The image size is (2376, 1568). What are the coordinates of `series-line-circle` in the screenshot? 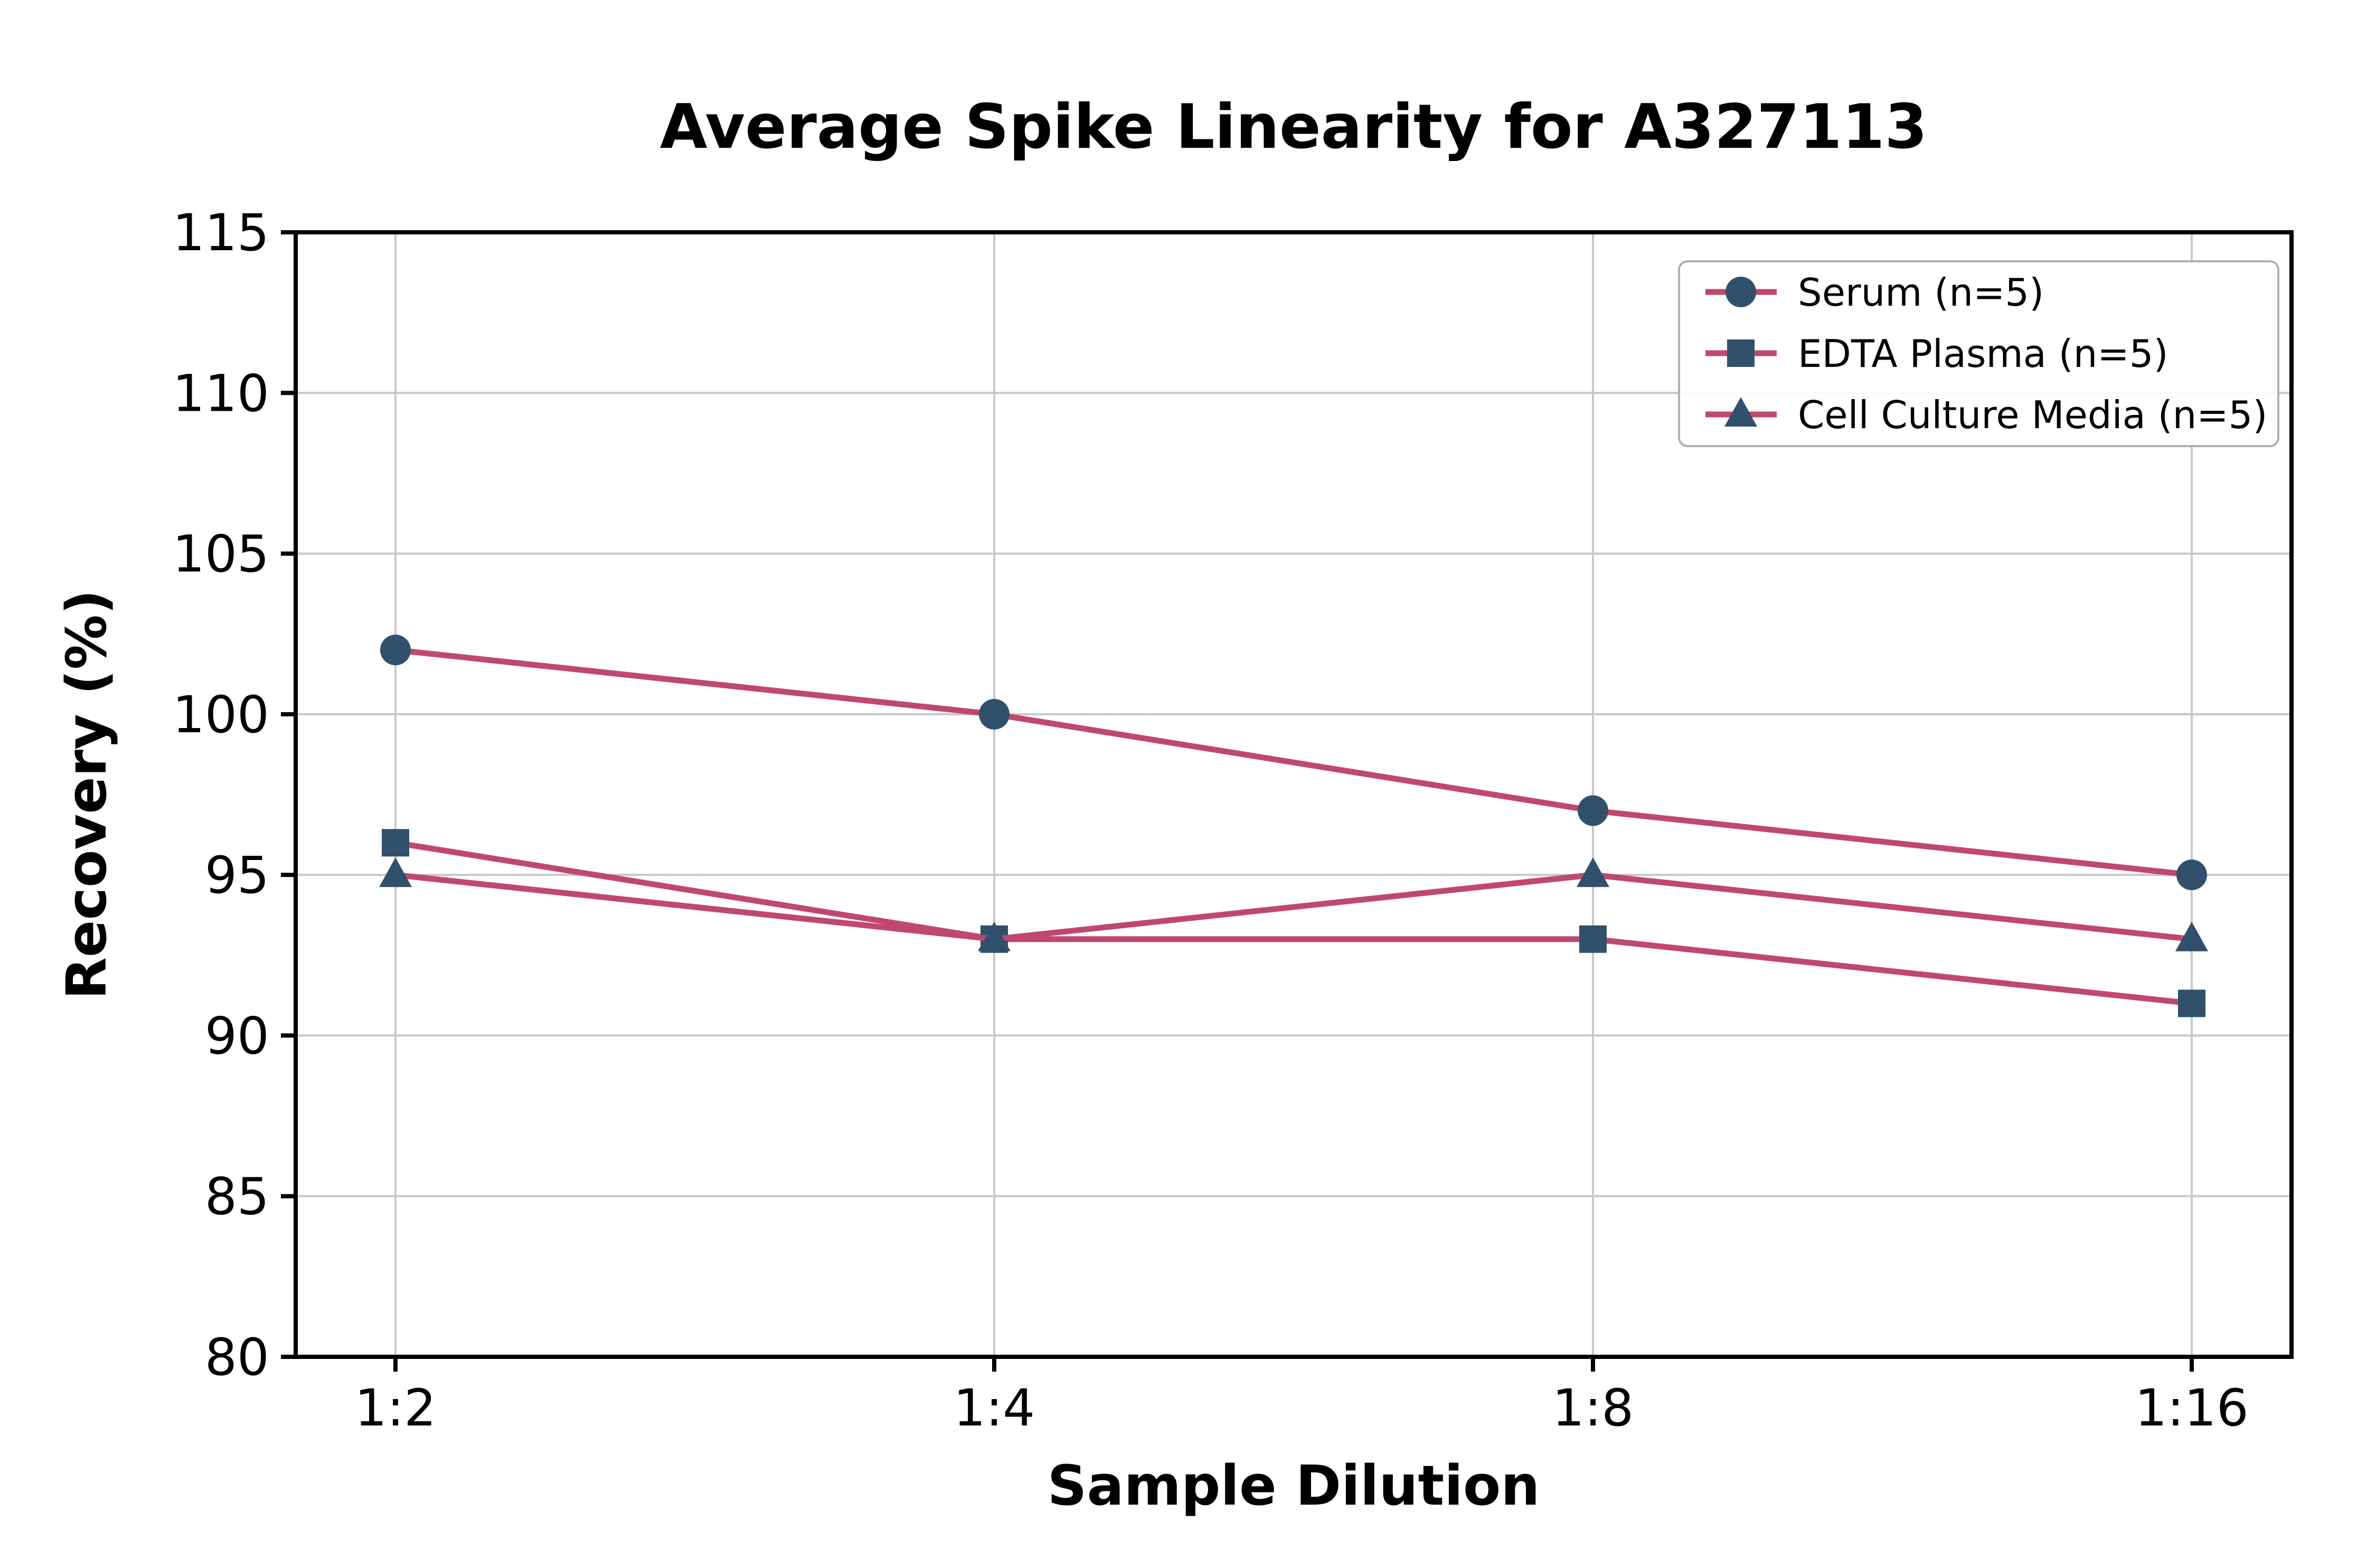 It's located at (1293, 763).